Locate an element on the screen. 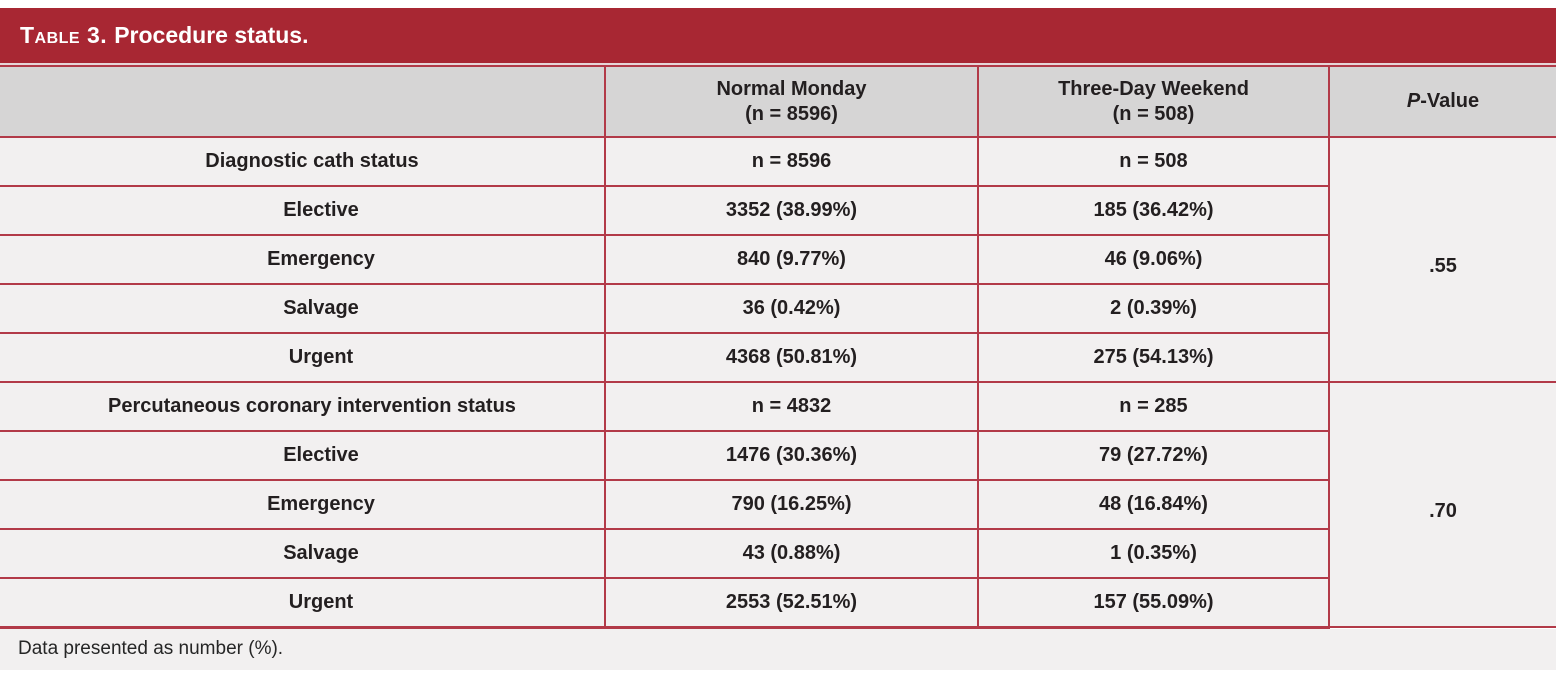 The width and height of the screenshot is (1556, 686). cell-monday-n: n = 4832 is located at coordinates (791, 406).